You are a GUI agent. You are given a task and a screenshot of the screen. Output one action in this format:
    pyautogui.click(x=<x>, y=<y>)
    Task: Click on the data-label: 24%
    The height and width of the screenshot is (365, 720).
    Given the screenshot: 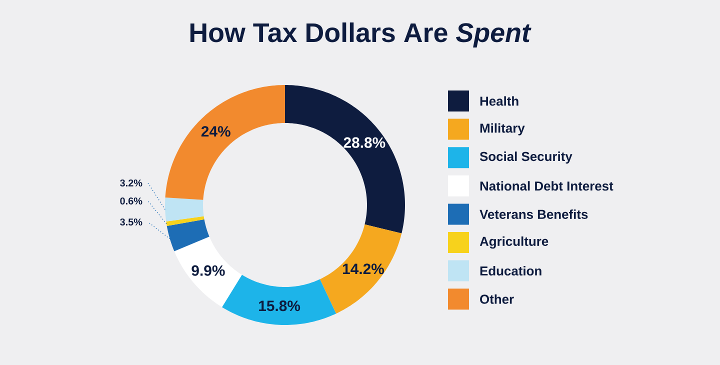 What is the action you would take?
    pyautogui.click(x=215, y=131)
    